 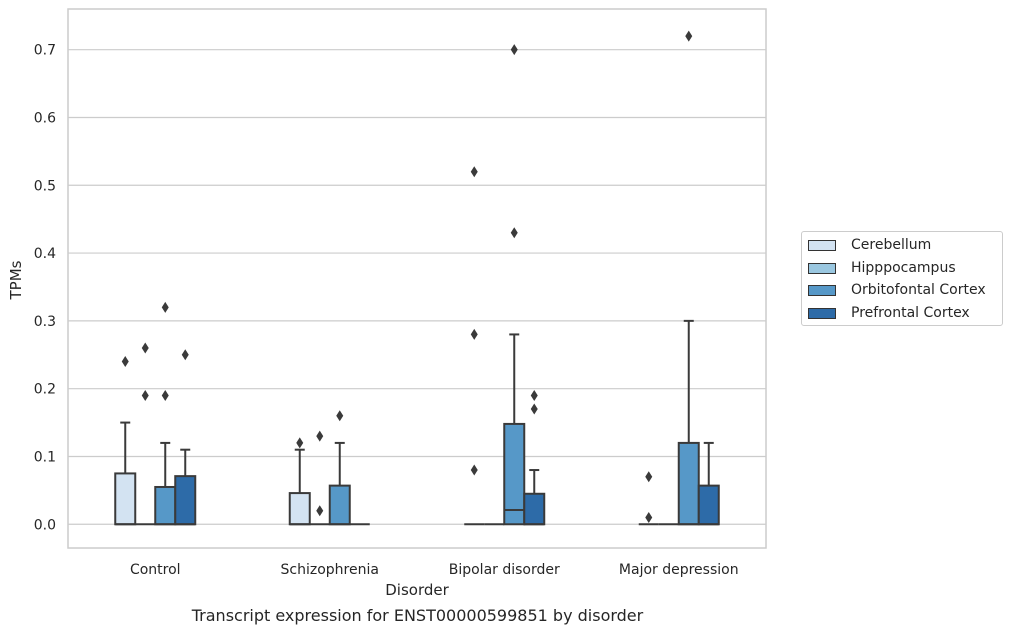 What do you see at coordinates (330, 570) in the screenshot?
I see `x-tick-label: Schizophrenia` at bounding box center [330, 570].